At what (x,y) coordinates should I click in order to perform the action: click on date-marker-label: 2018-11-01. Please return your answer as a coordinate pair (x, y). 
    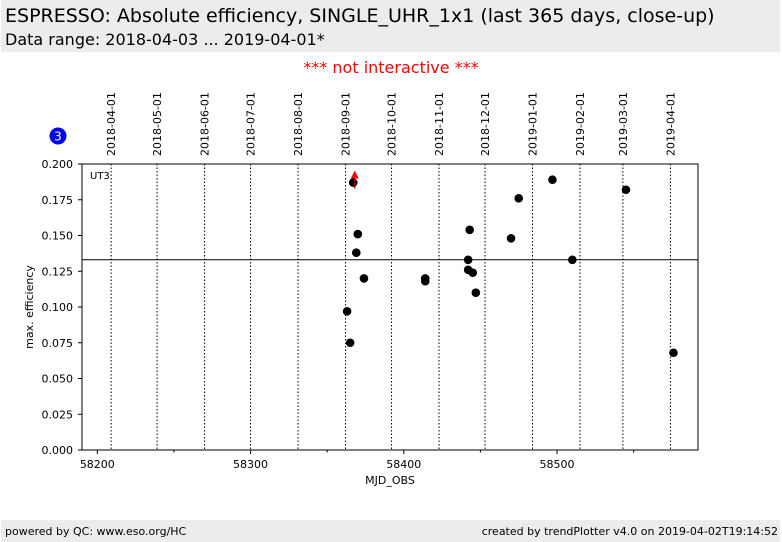
    Looking at the image, I should click on (439, 124).